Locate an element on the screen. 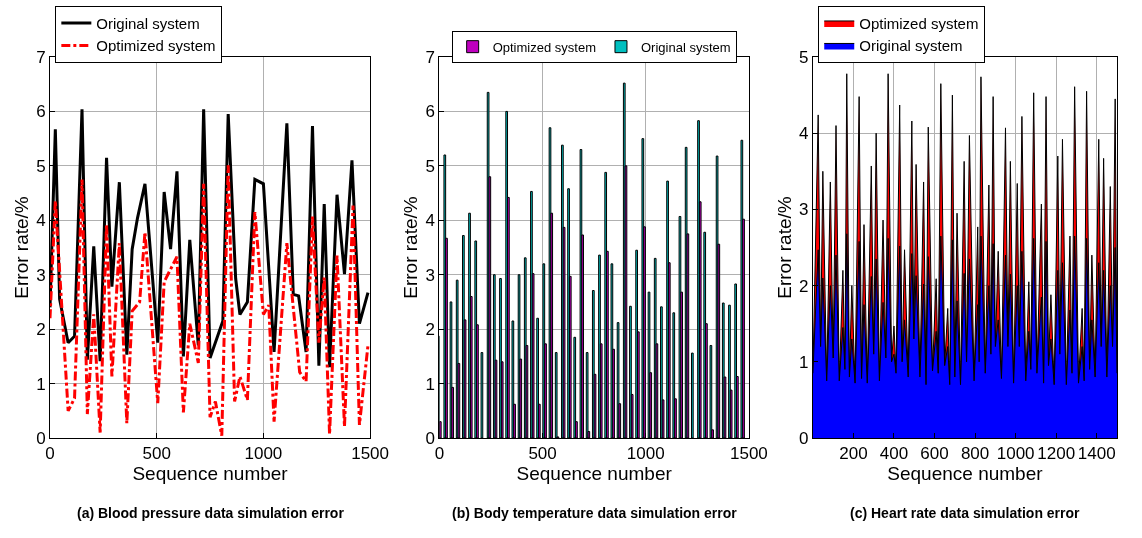 The image size is (1142, 538). x-tick-label: 400 is located at coordinates (894, 454).